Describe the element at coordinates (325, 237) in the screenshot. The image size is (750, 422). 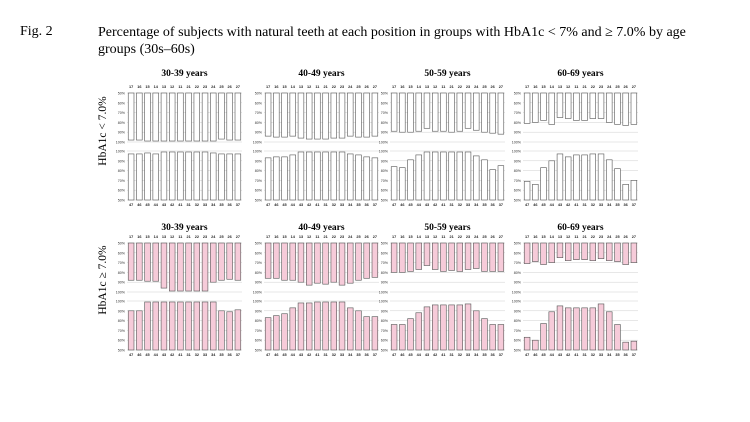
I see `tooth-label: 21` at that location.